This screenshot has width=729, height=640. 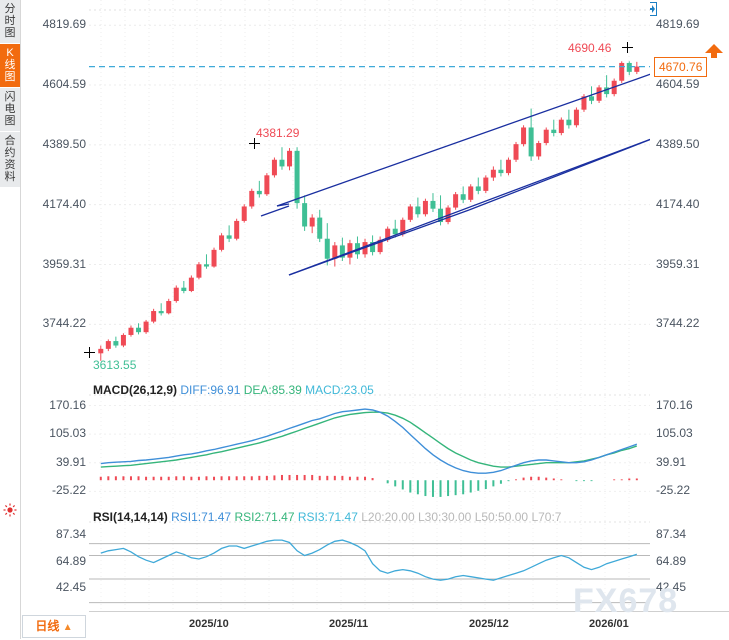 I want to click on annotation-period-high: 4690.46, so click(x=590, y=48).